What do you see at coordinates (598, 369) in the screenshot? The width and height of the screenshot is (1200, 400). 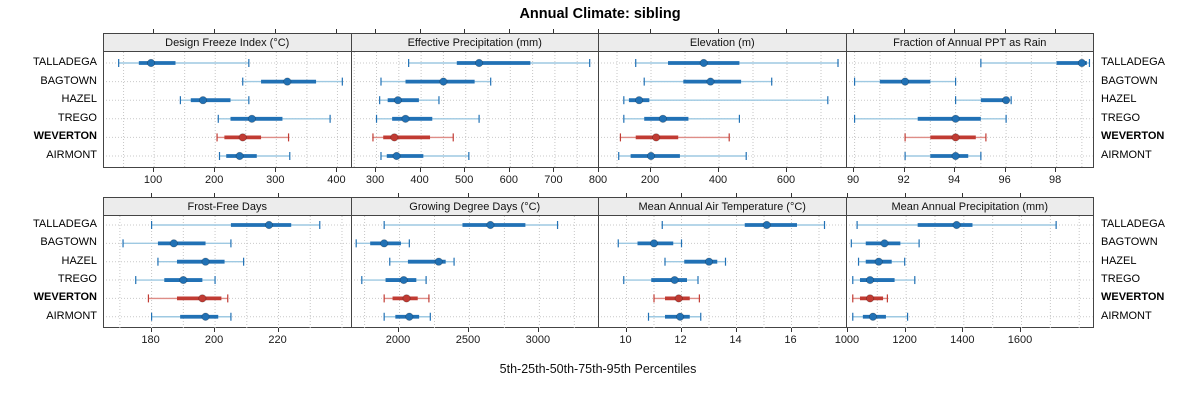 I see `percentile-axis-caption: 5th-25th-50th-75th-95th Percentiles` at bounding box center [598, 369].